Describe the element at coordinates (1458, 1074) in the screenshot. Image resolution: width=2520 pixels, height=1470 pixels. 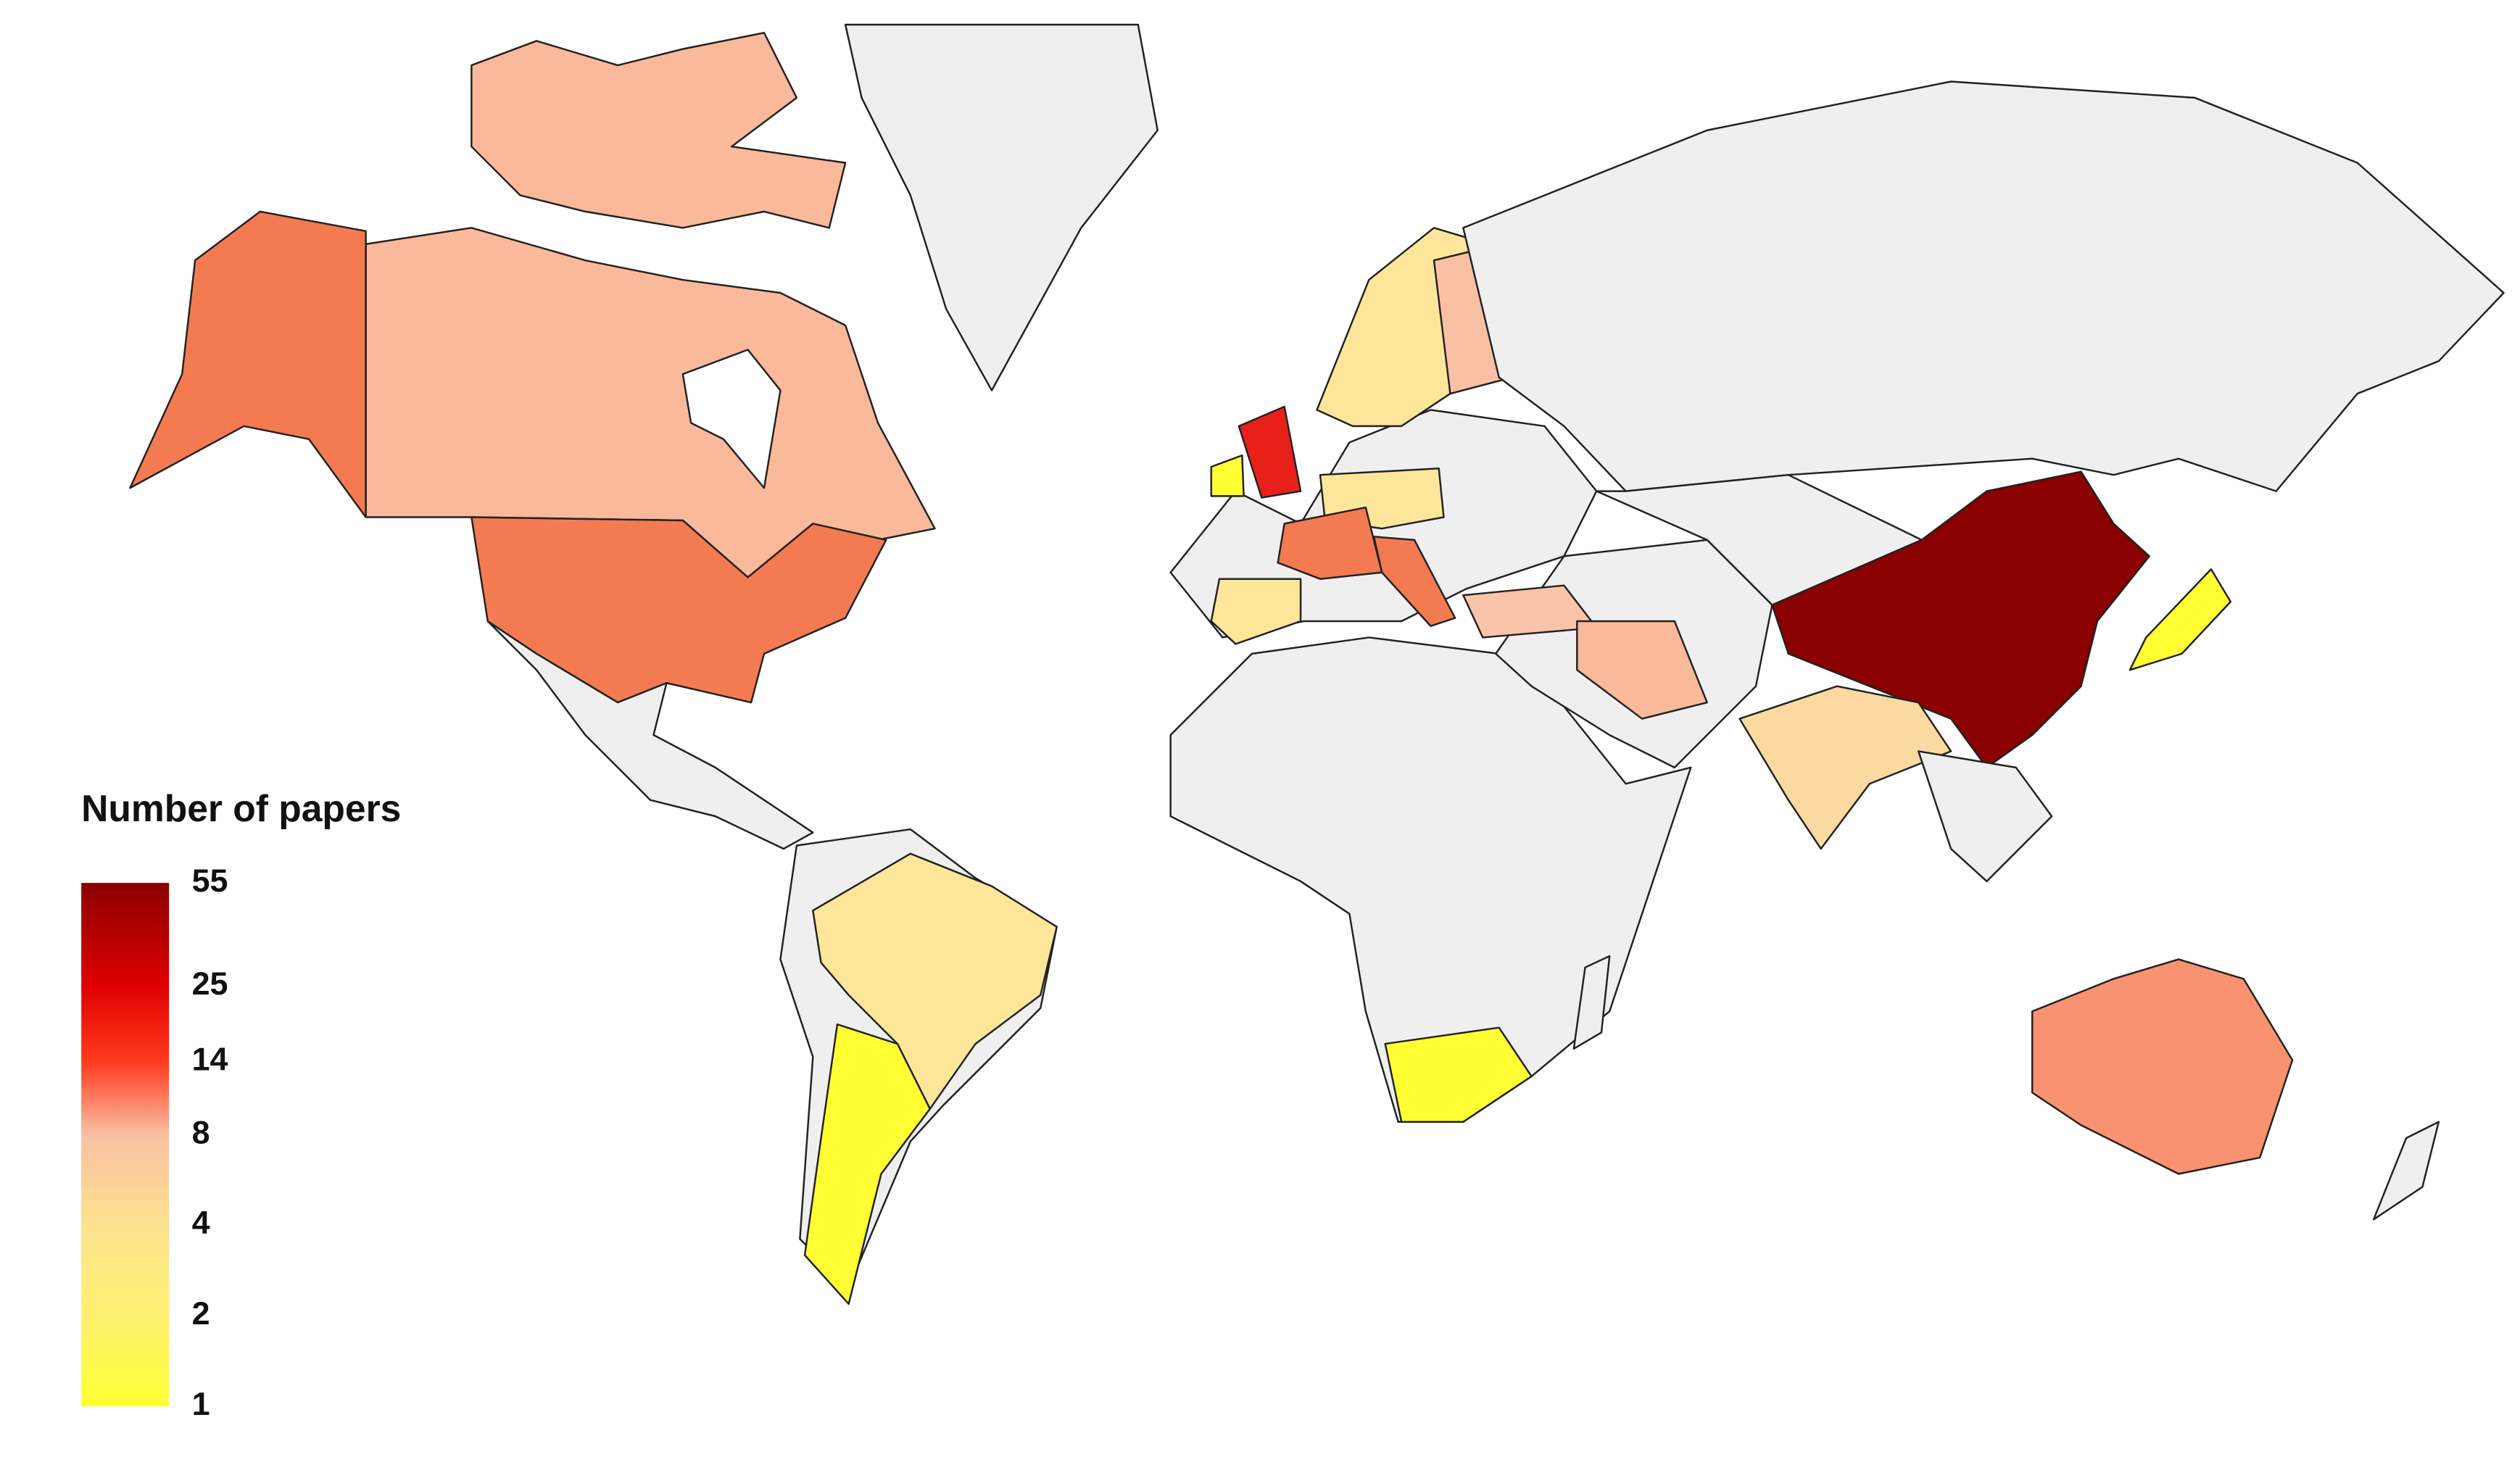
I see `south-africa` at that location.